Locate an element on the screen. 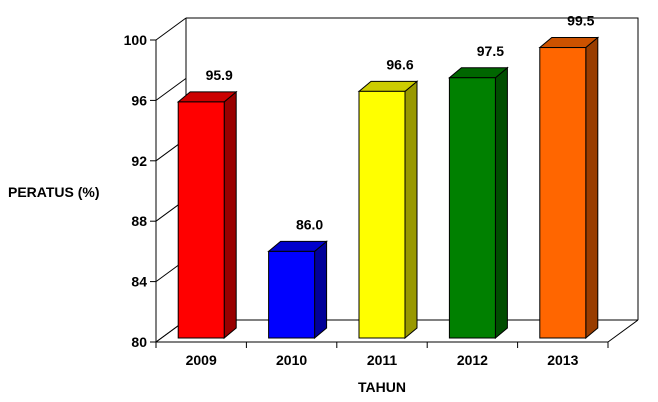 This screenshot has height=402, width=658. bar-side-2013 is located at coordinates (592, 188).